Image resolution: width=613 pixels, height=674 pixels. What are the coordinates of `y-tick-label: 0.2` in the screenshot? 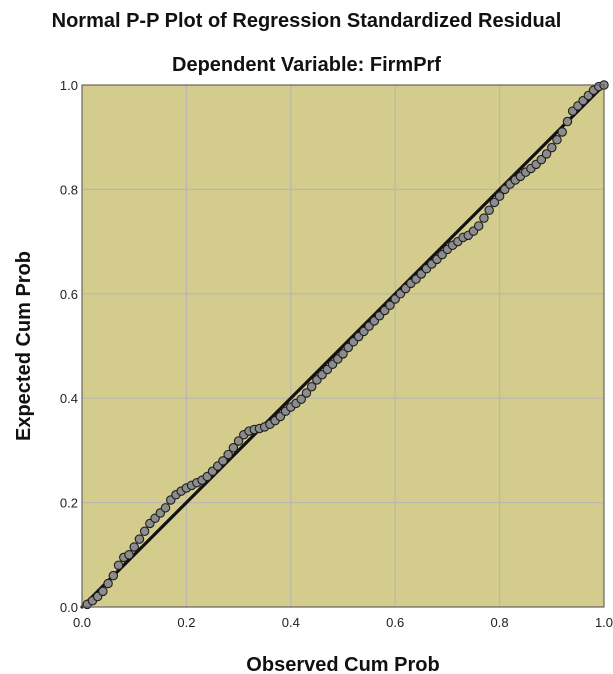 It's located at (69, 503).